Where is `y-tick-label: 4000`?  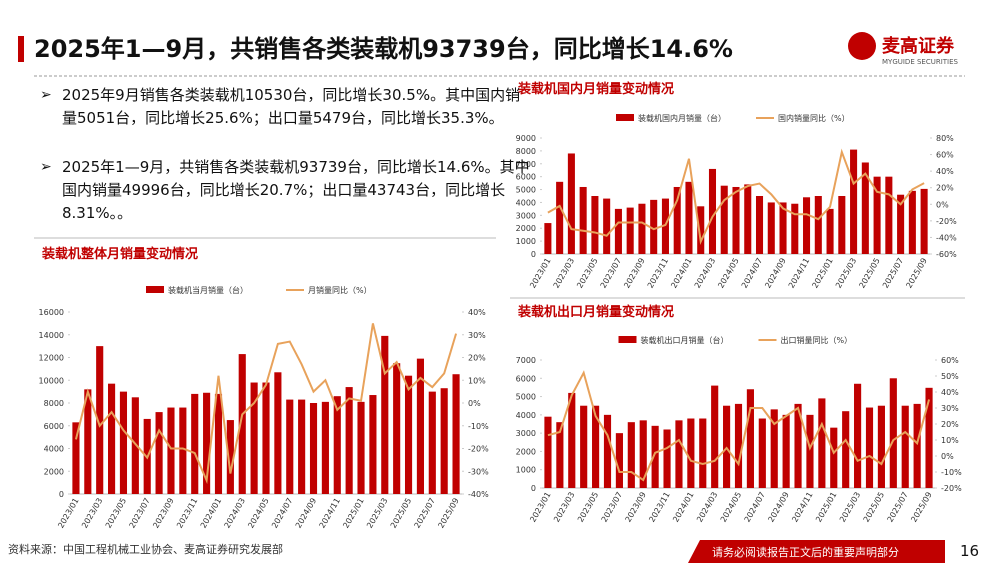
y-tick-label: 4000 is located at coordinates (526, 415).